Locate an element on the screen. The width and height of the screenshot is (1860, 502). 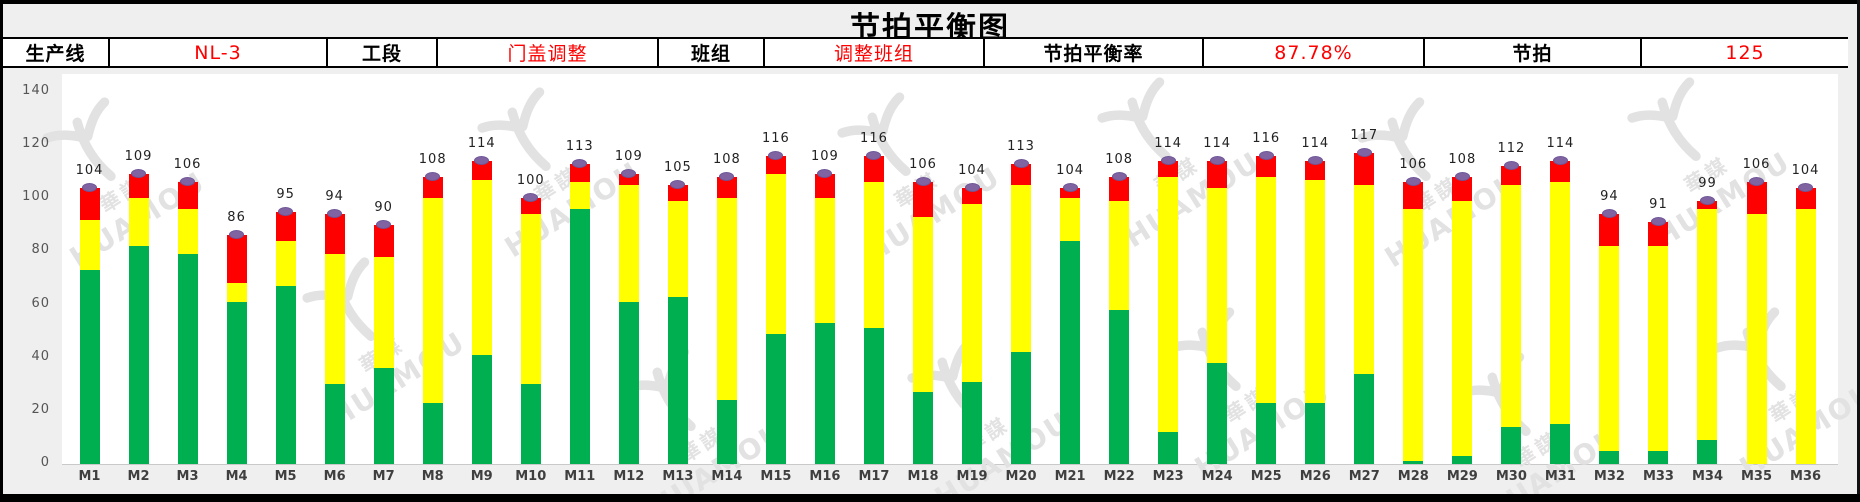
bar-green-segment-M23 is located at coordinates (1168, 448).